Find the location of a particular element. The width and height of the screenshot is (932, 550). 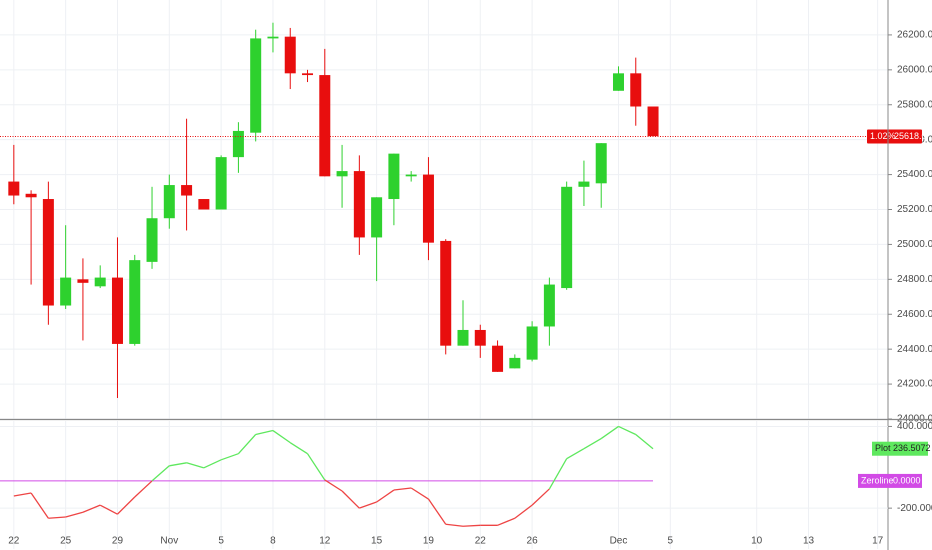

x-tick-label: Nov is located at coordinates (169, 541).